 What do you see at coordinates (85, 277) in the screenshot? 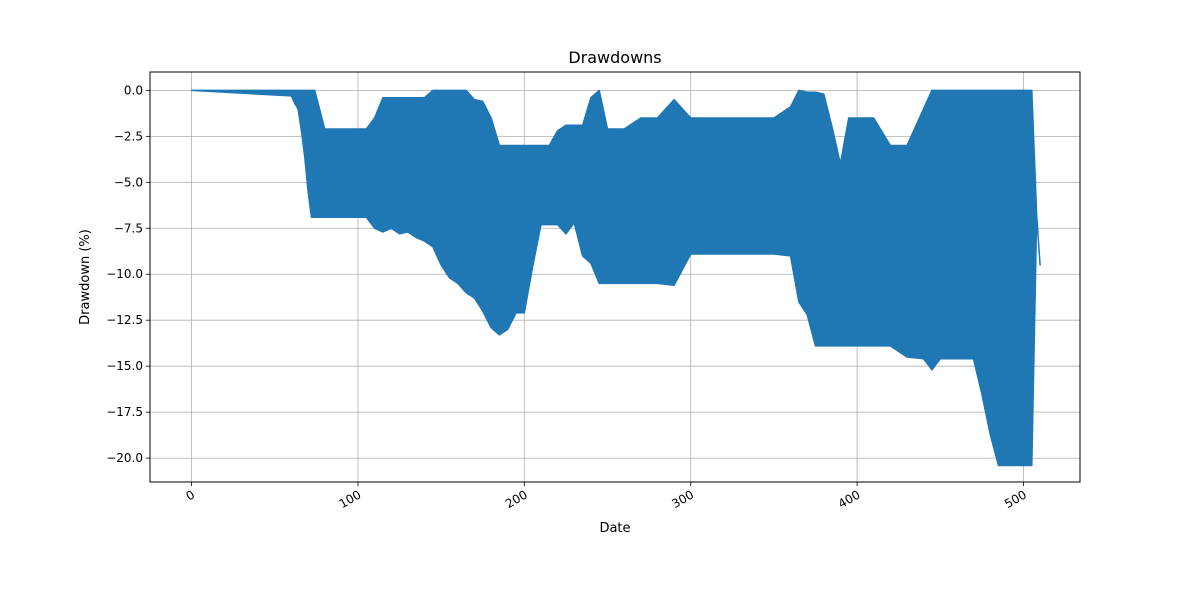
I see `y-axis-label: Drawdown (%)` at bounding box center [85, 277].